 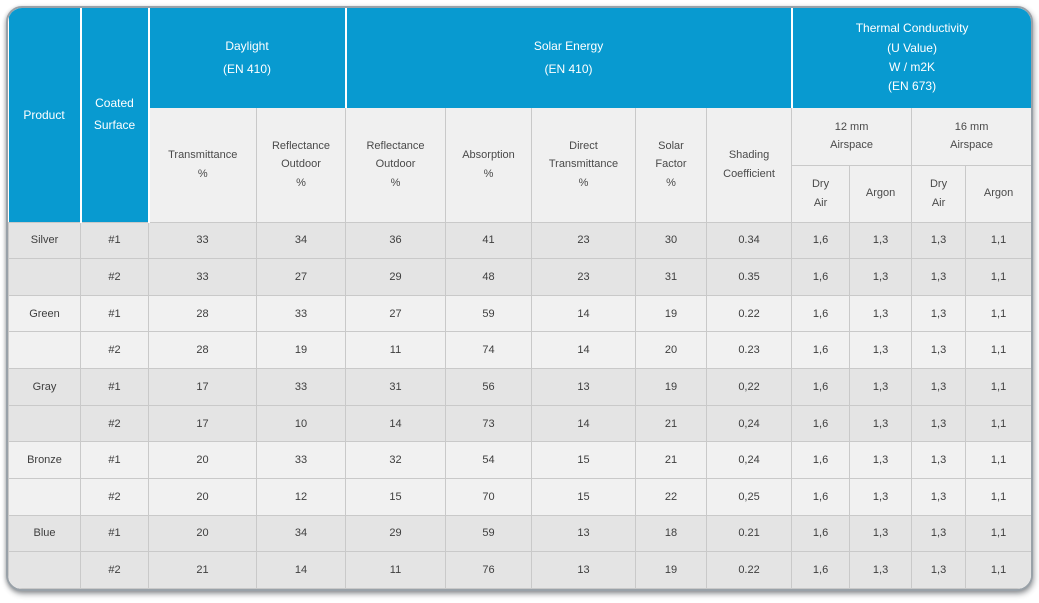 I want to click on subheader-absorption: Absorption %, so click(x=488, y=165).